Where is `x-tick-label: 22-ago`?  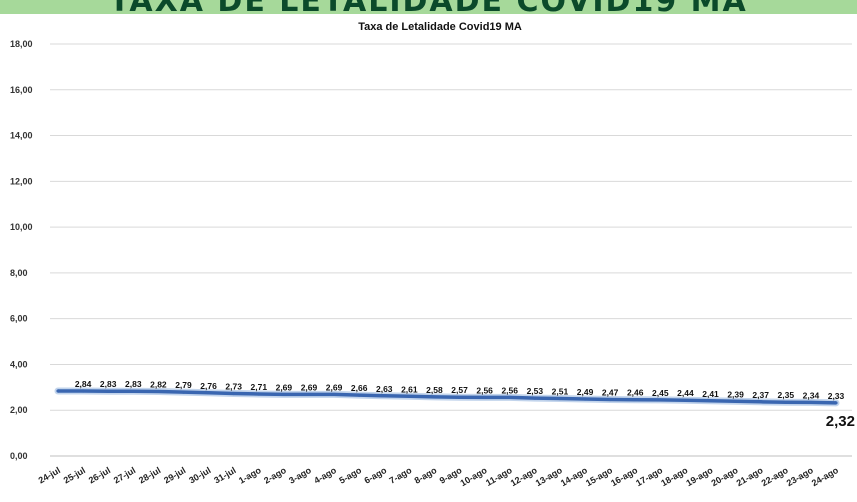
x-tick-label: 22-ago is located at coordinates (775, 476).